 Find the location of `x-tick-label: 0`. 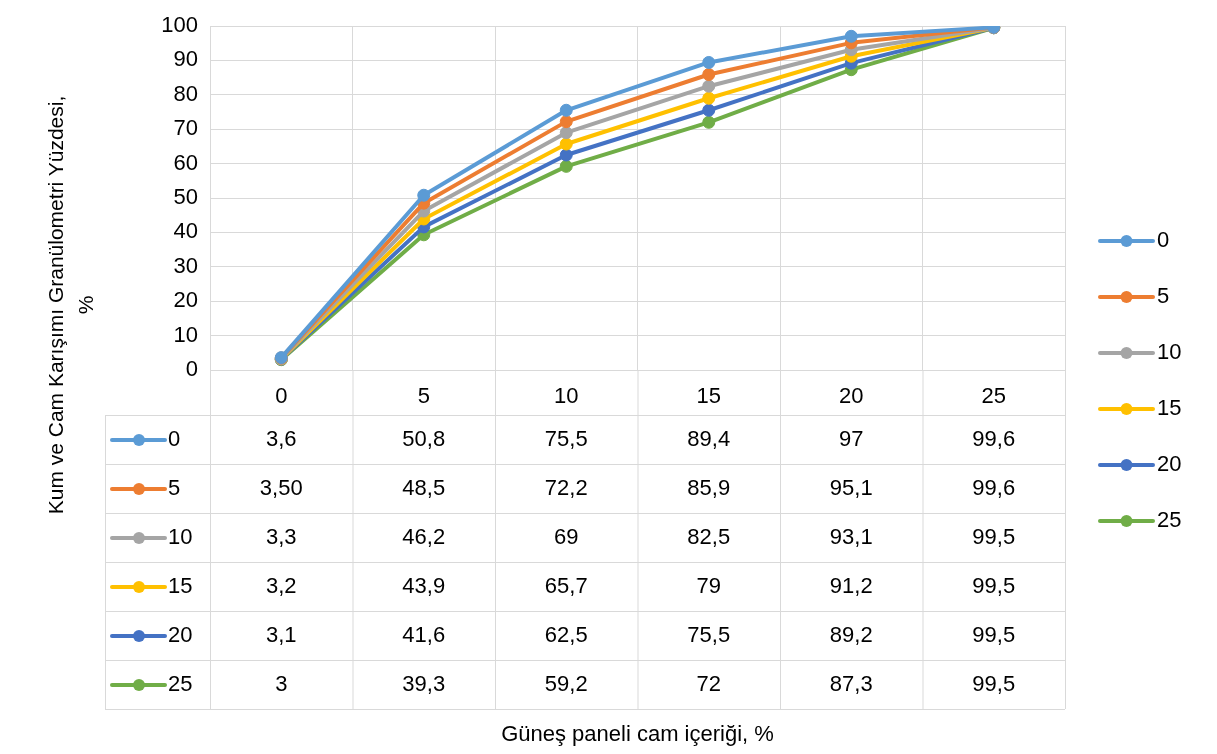

x-tick-label: 0 is located at coordinates (281, 396).